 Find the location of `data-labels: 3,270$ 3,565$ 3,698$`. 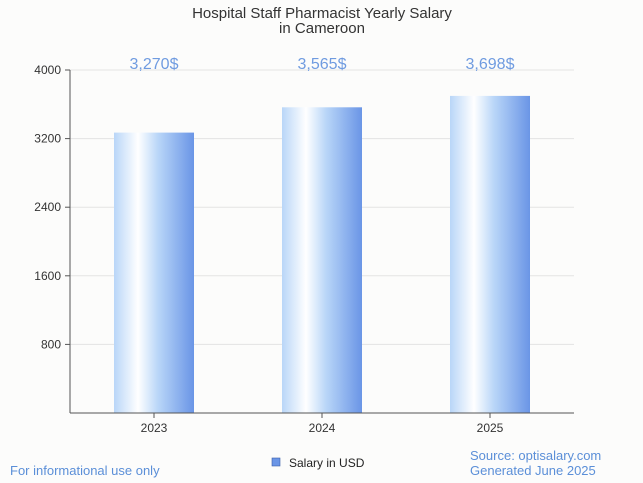

data-labels: 3,270$ 3,565$ 3,698$ is located at coordinates (322, 64).